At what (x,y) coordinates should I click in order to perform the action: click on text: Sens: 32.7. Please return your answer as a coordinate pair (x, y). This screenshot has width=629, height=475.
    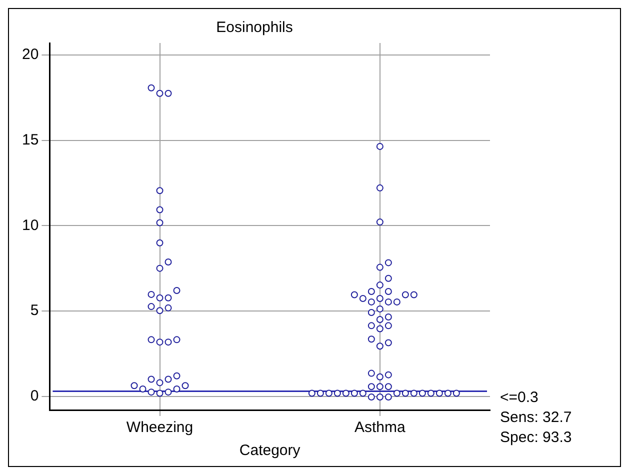
    Looking at the image, I should click on (536, 417).